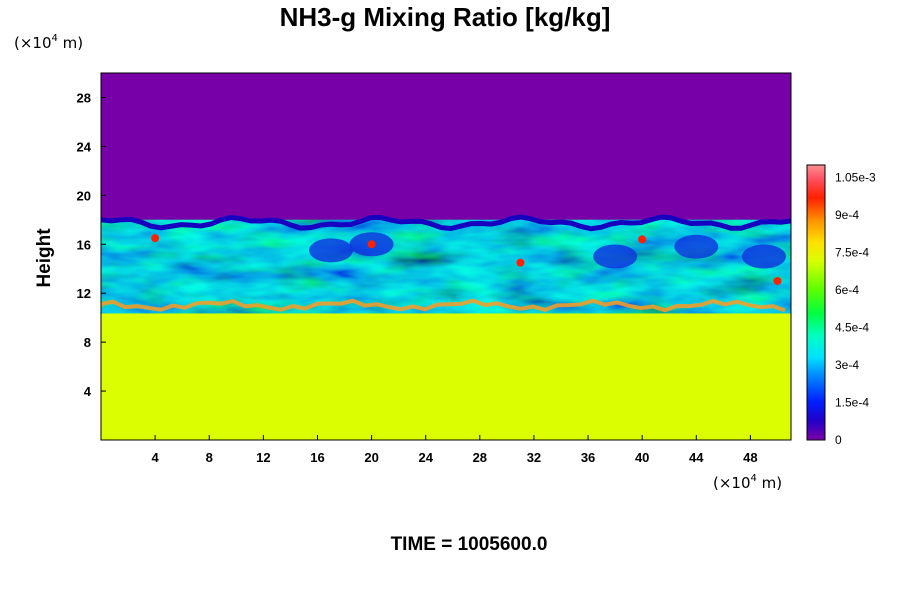 The height and width of the screenshot is (600, 900). I want to click on upper-edge, so click(446, 223).